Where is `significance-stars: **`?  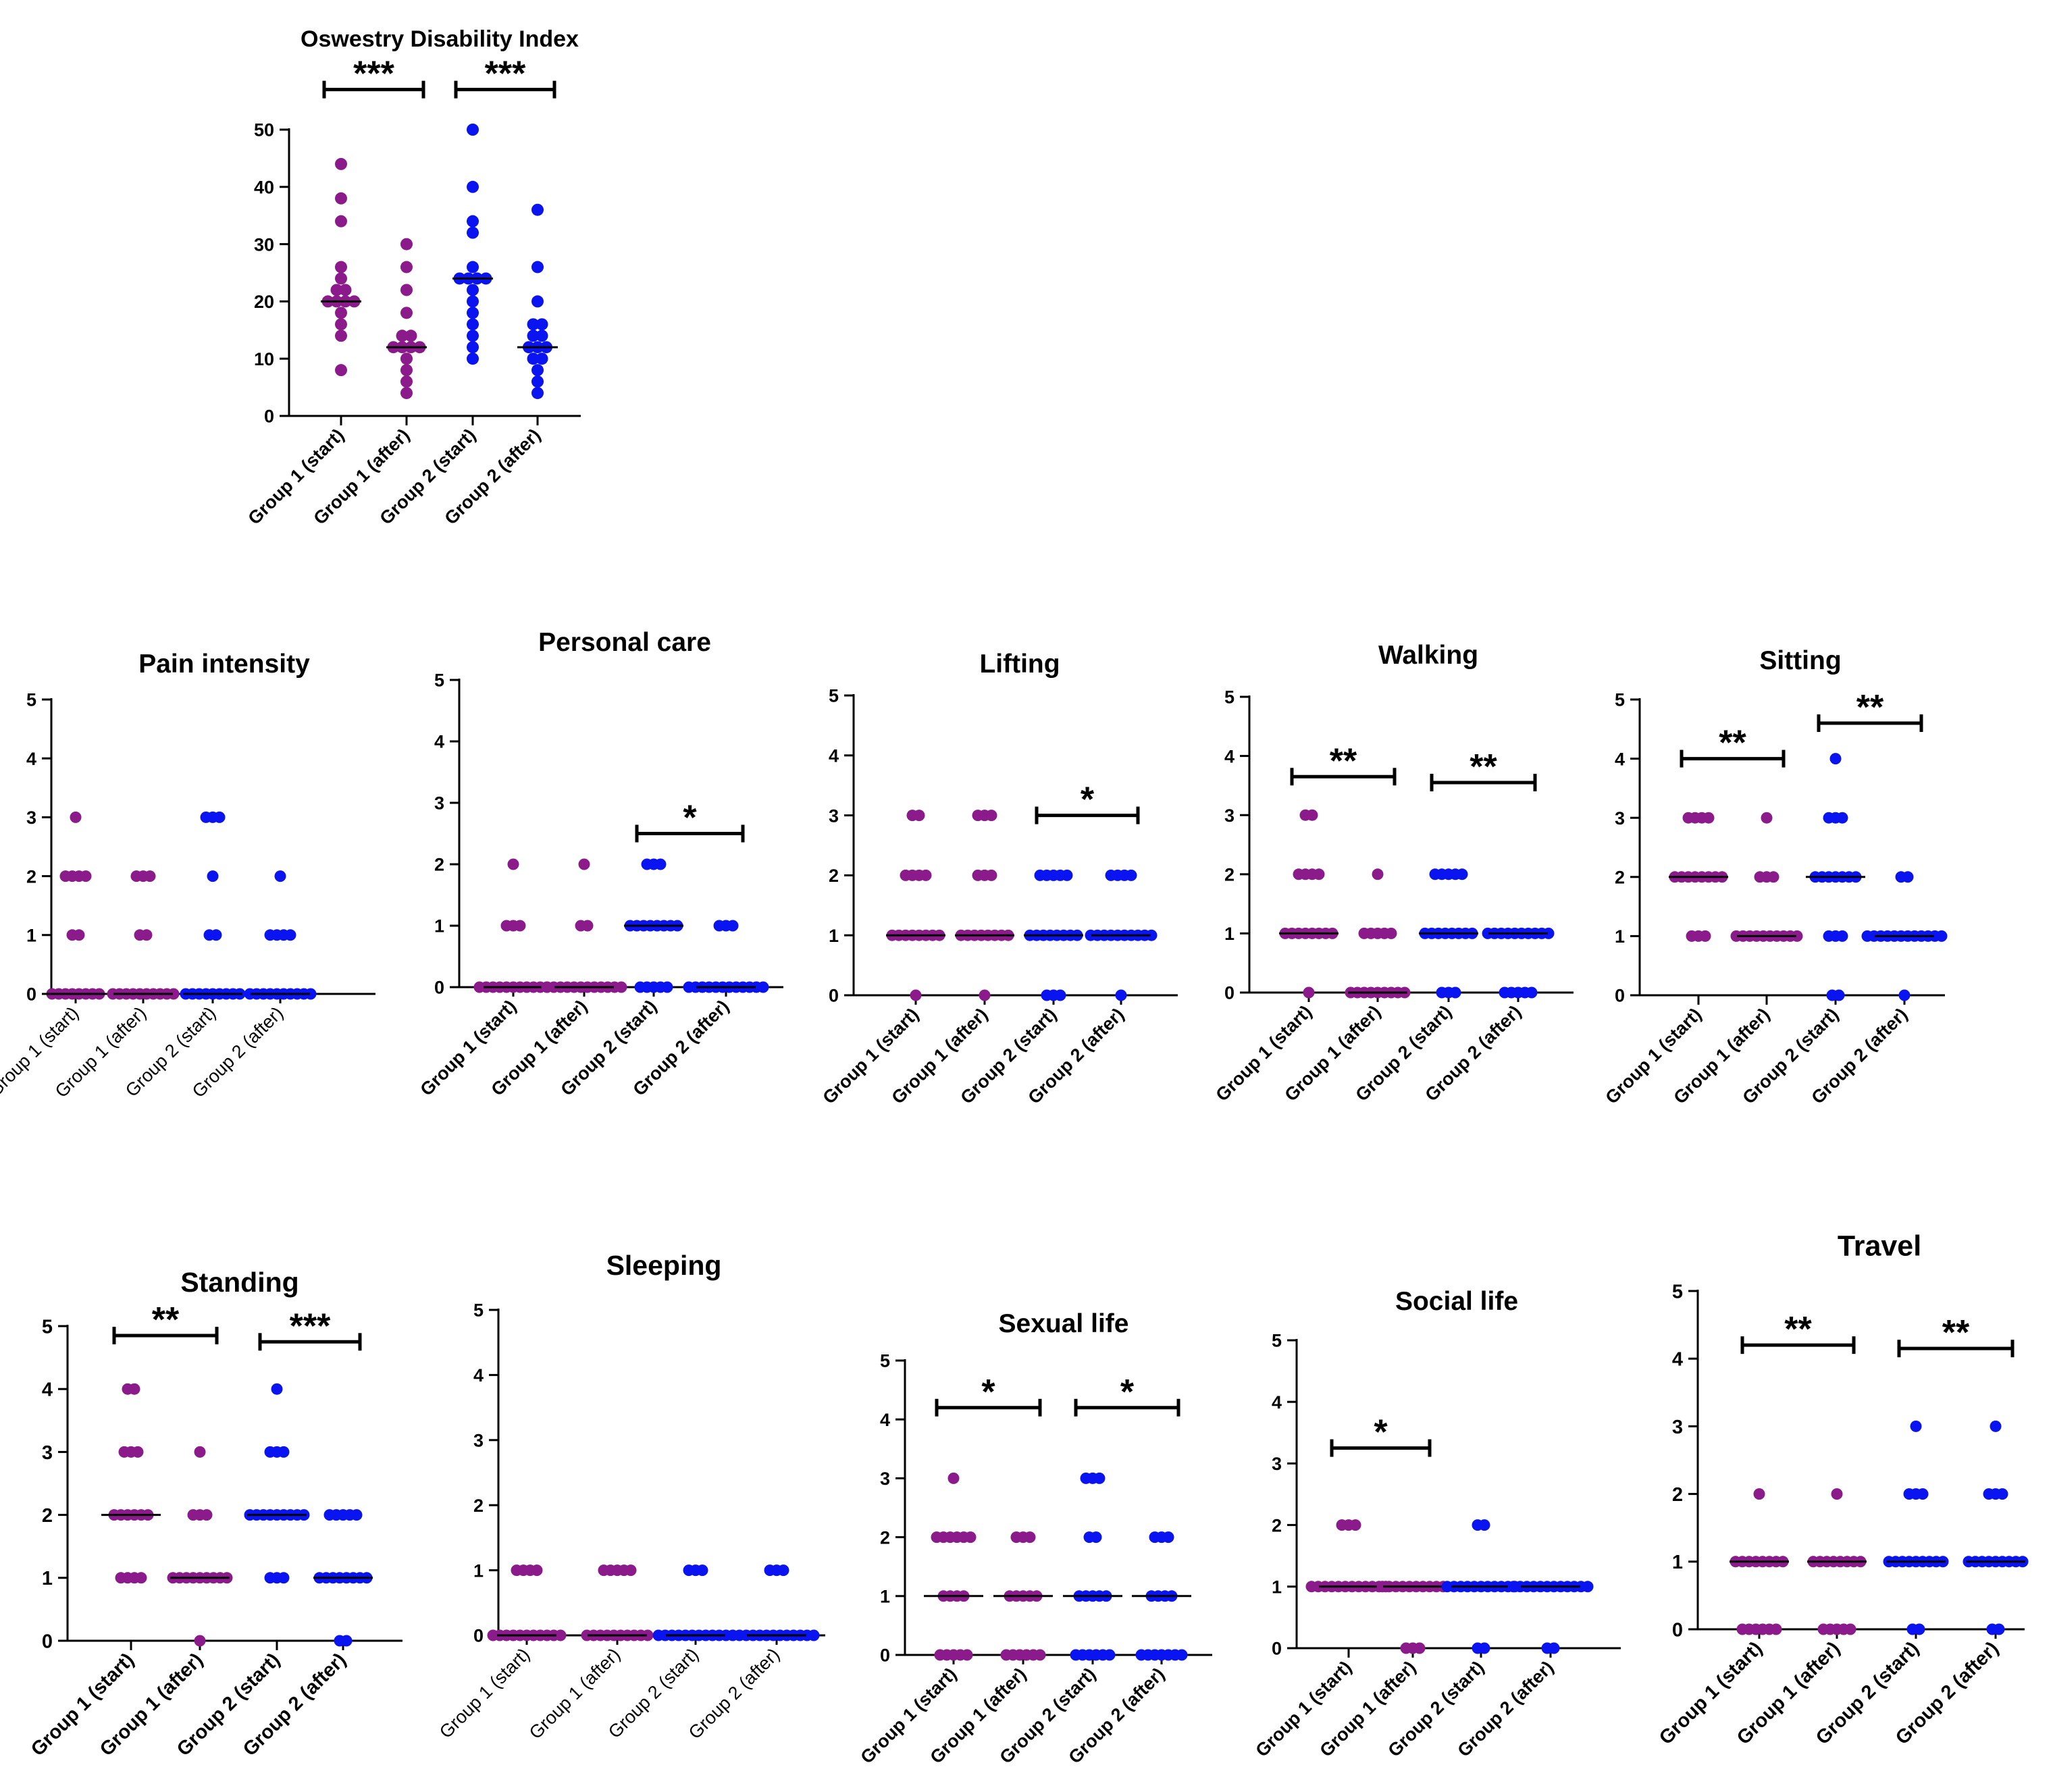 significance-stars: ** is located at coordinates (1798, 1329).